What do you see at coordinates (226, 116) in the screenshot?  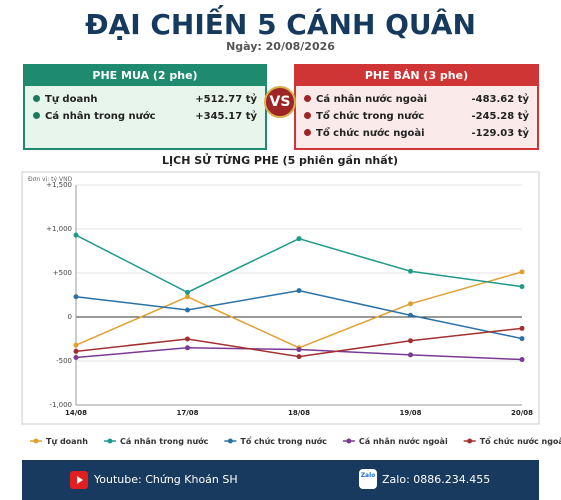 I see `row-value: +345.17 tỷ` at bounding box center [226, 116].